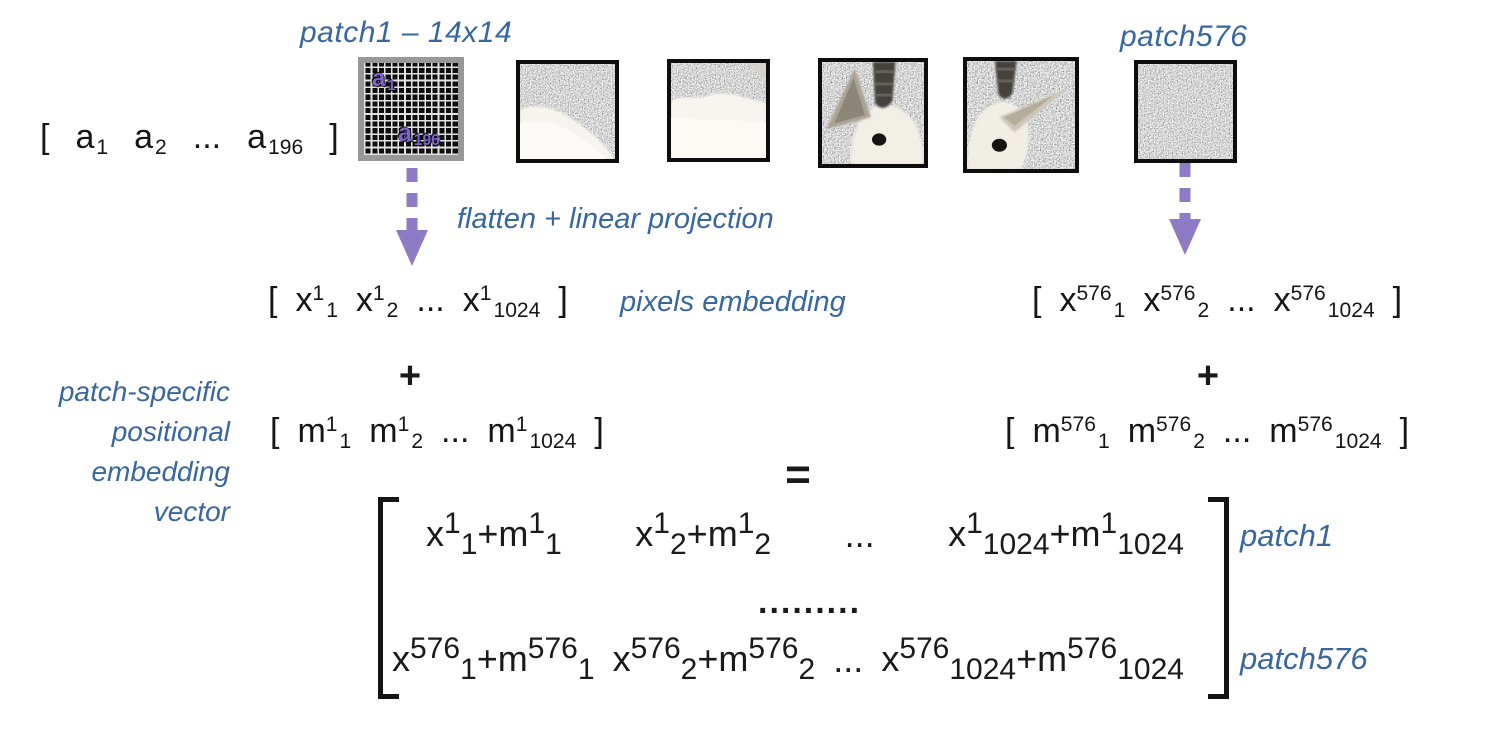 The image size is (1502, 750). I want to click on matrix-cell: x5762 + m5762, so click(714, 659).